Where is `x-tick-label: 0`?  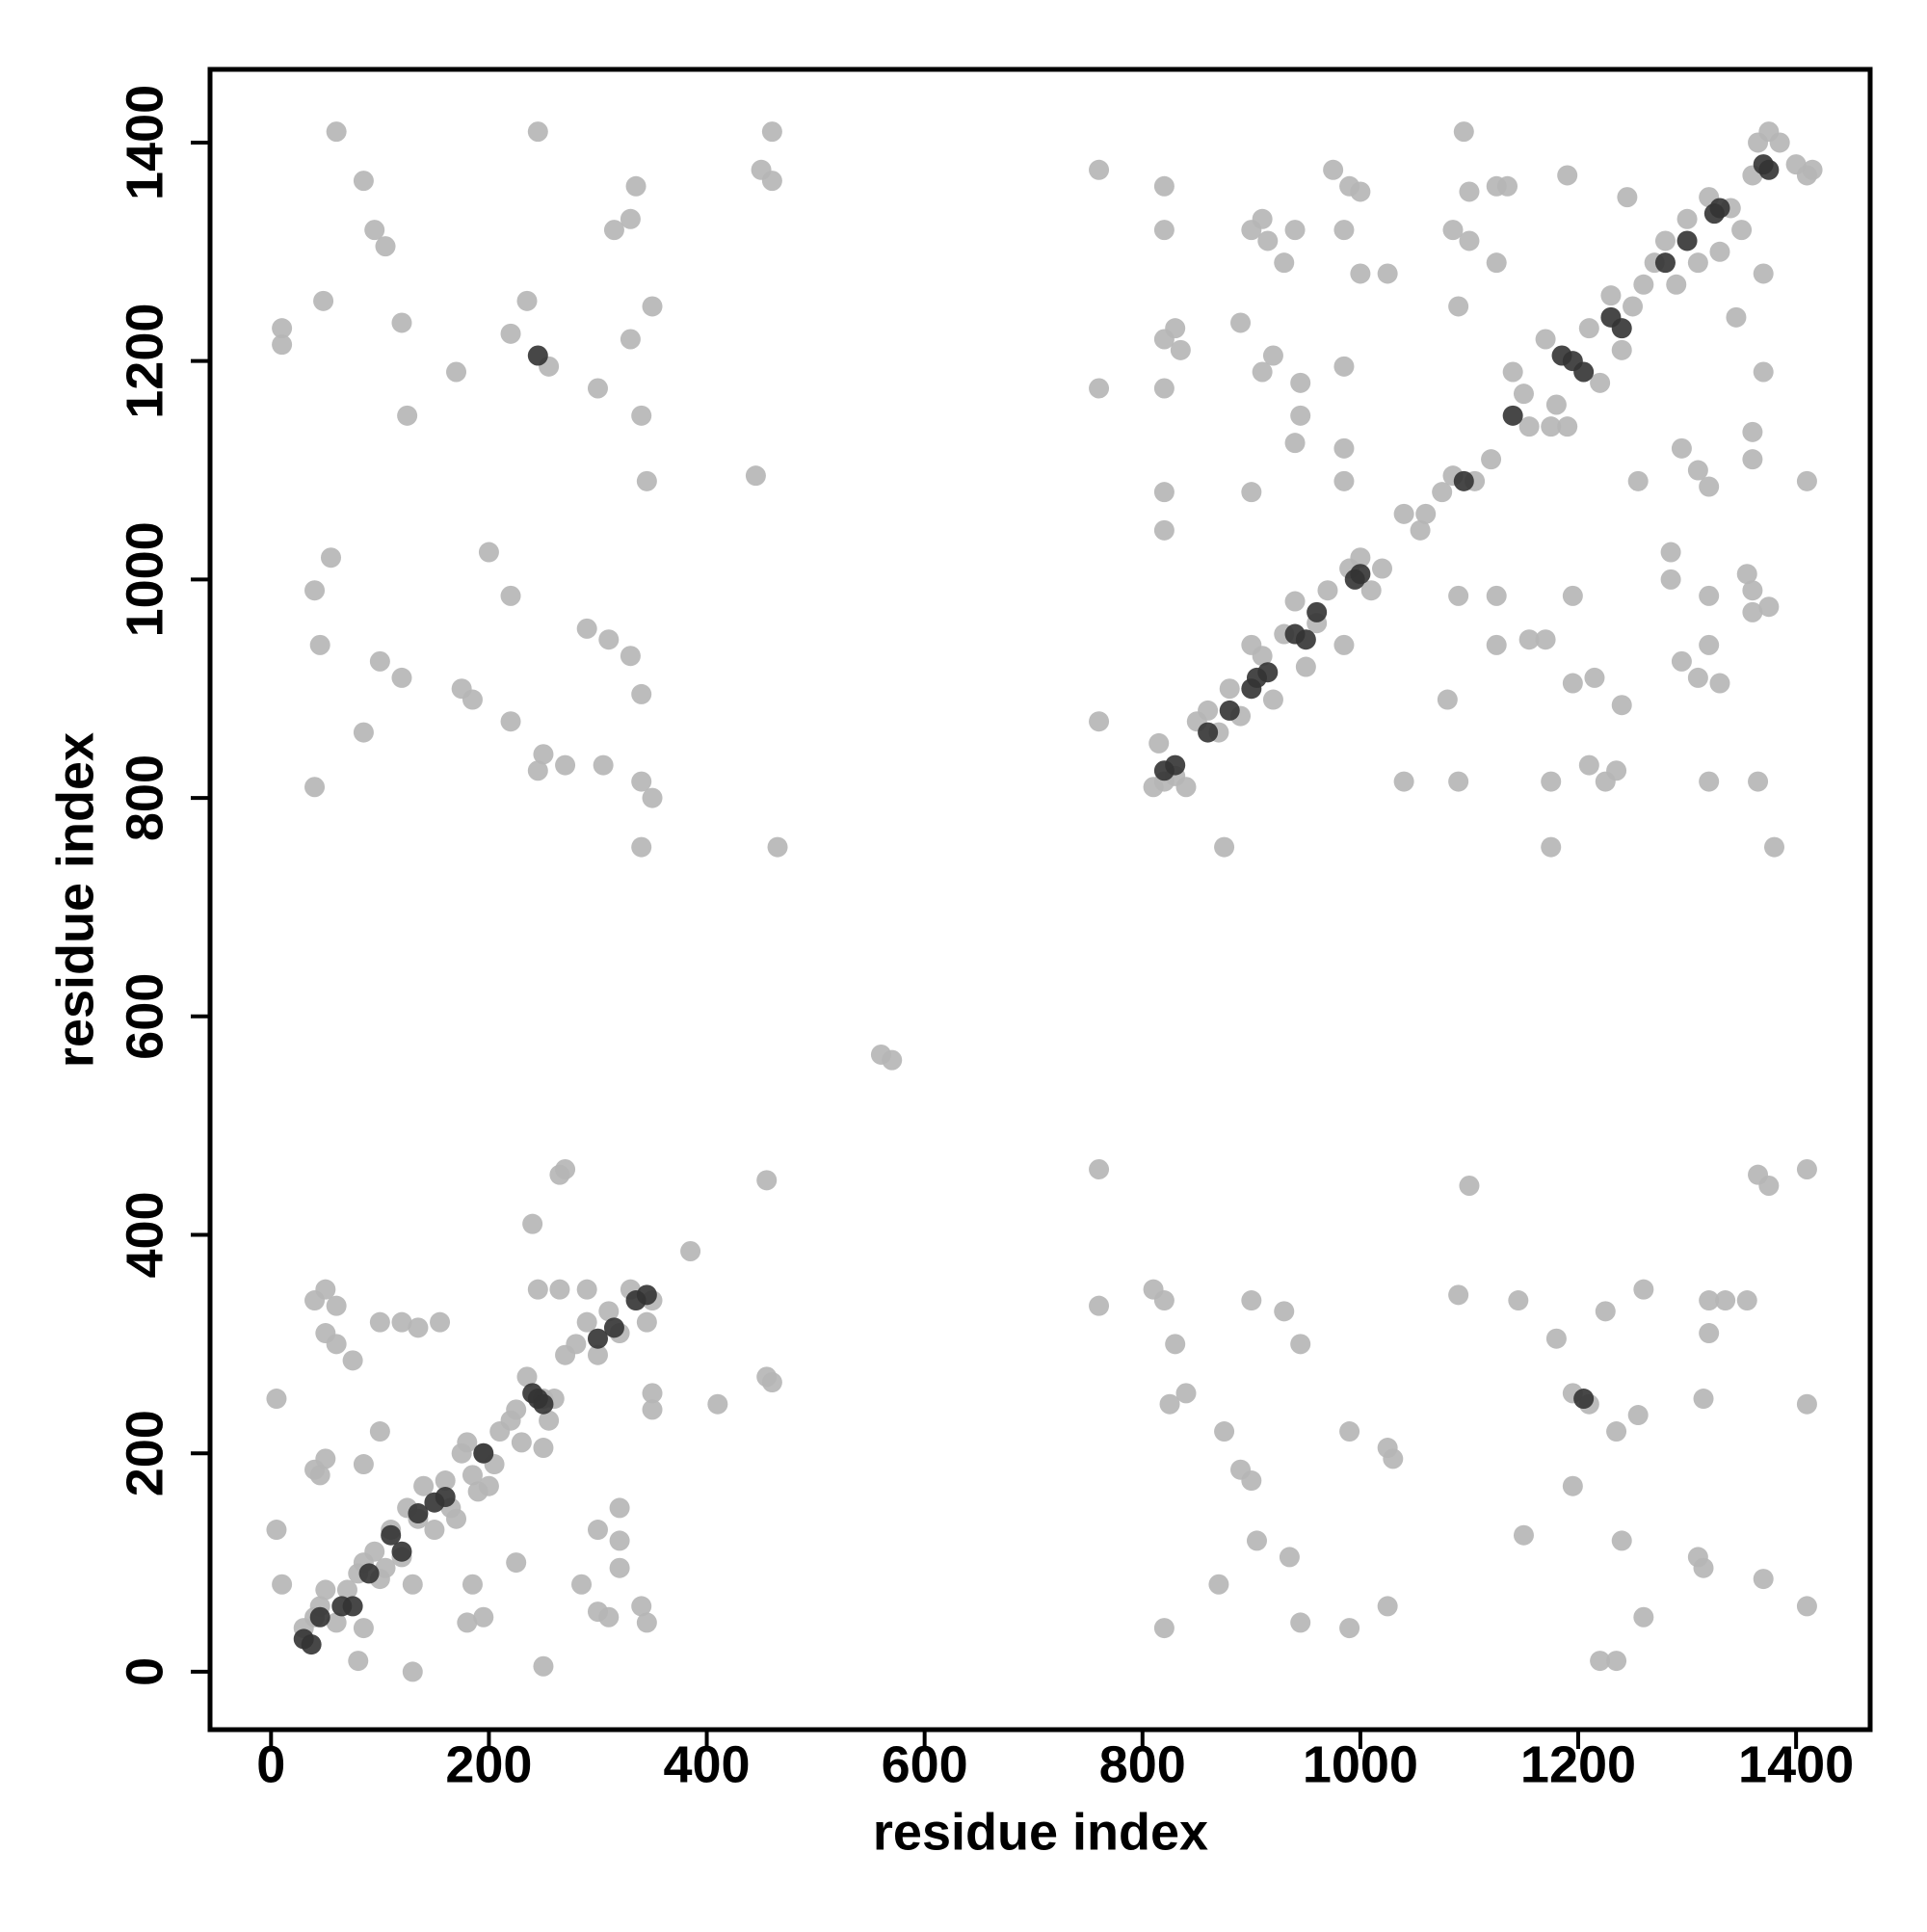 x-tick-label: 0 is located at coordinates (270, 1764).